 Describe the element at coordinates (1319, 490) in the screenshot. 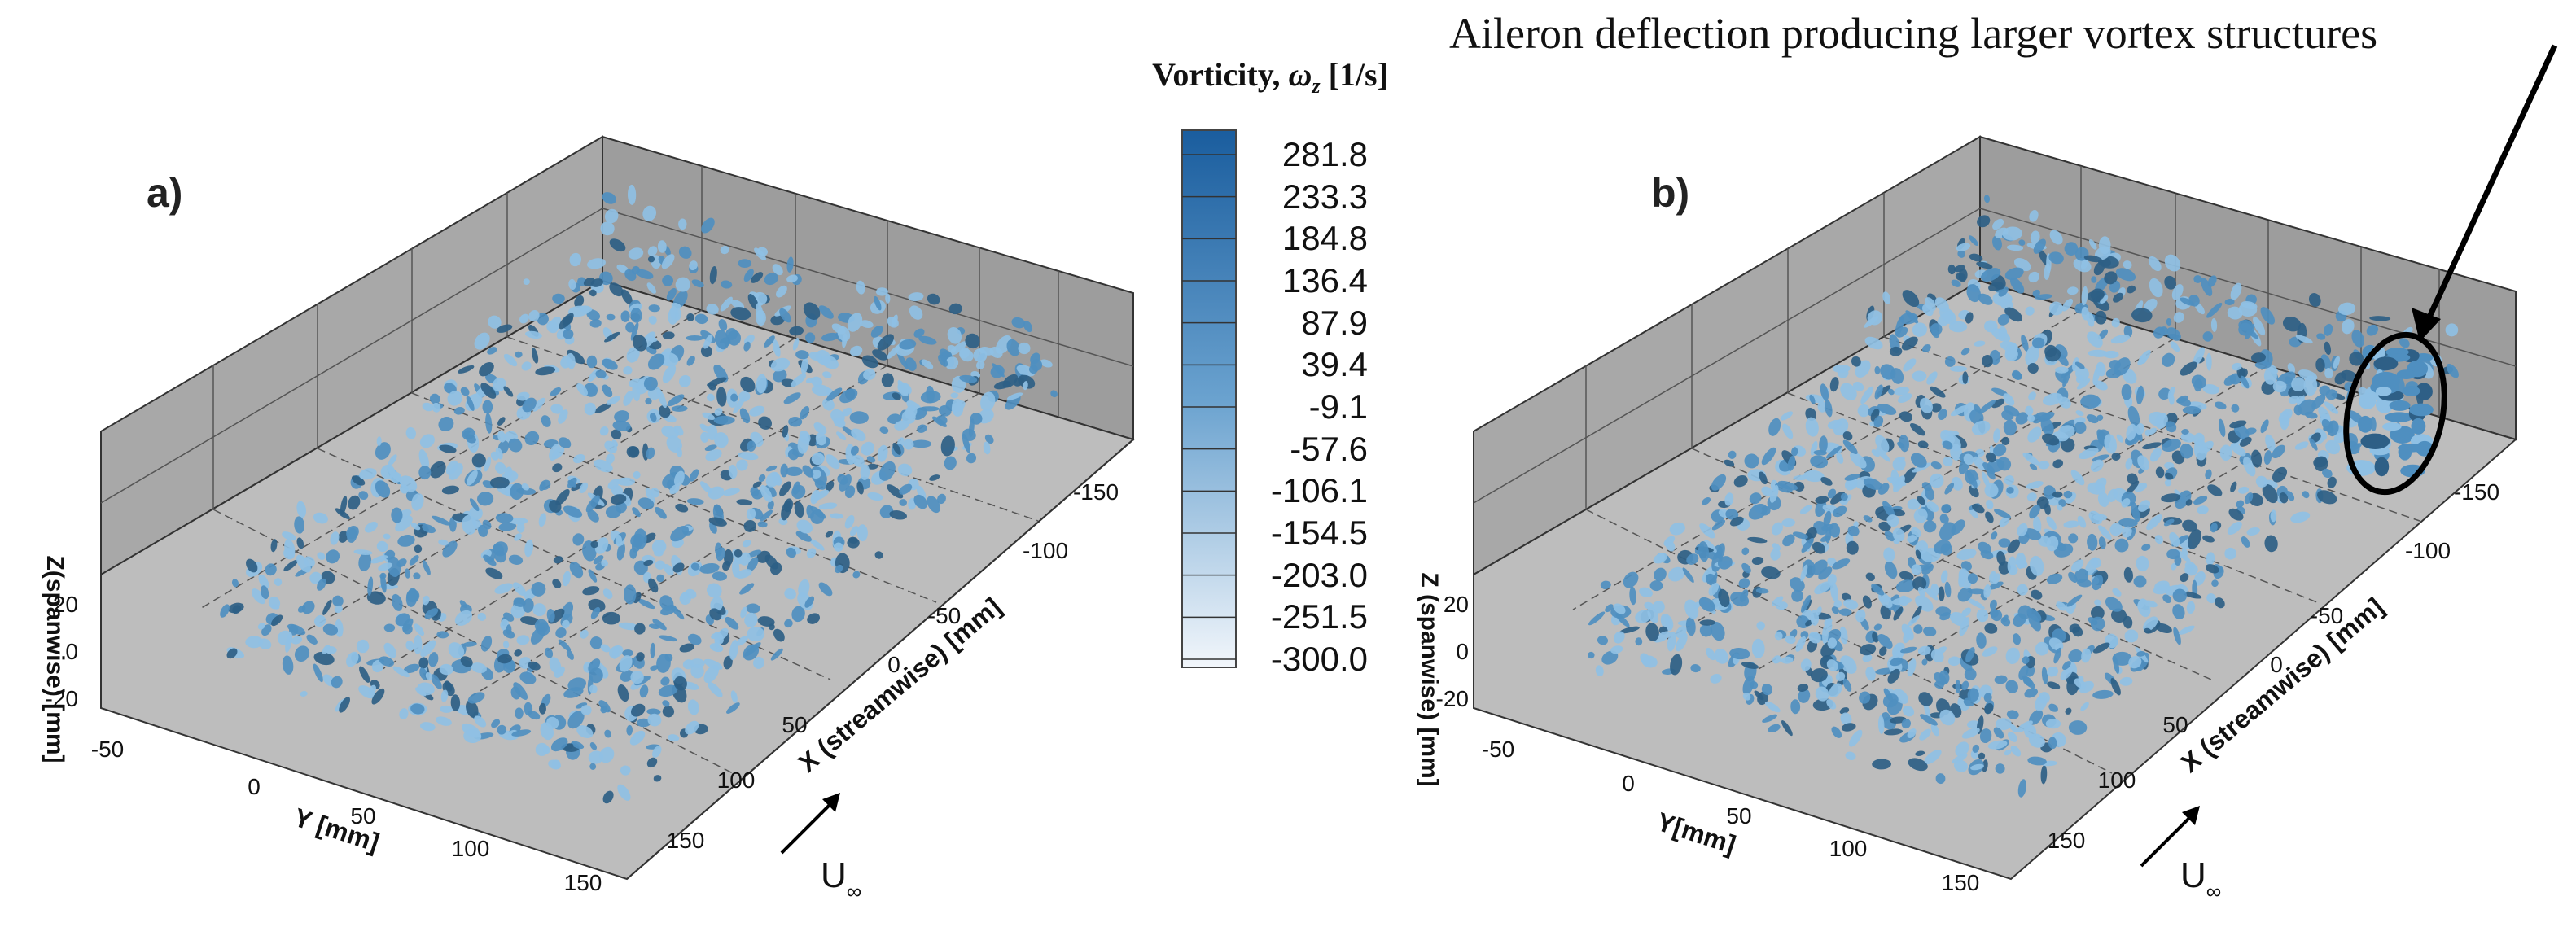

I see `colorbar-tick-label: -106.1` at that location.